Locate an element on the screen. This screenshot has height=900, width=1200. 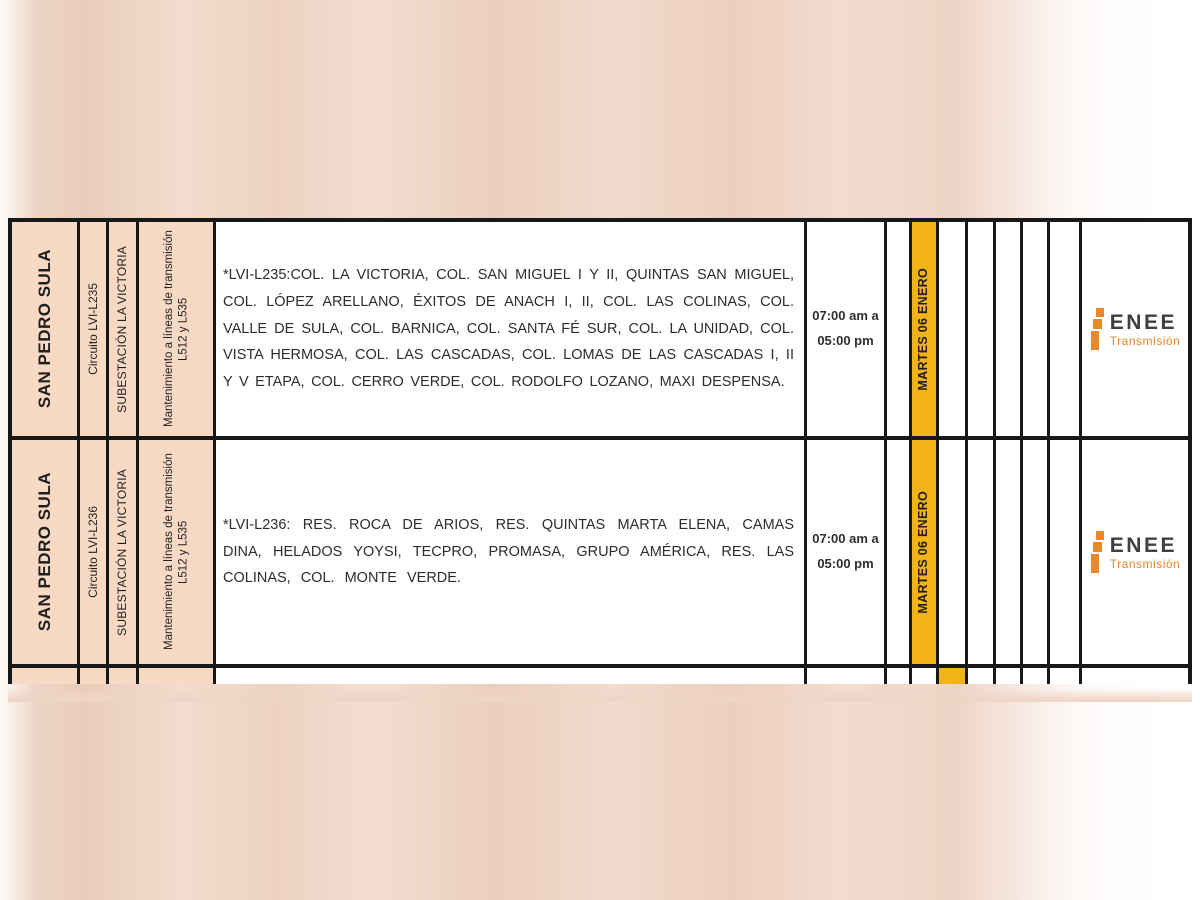
logo-cell is located at coordinates (1135, 676).